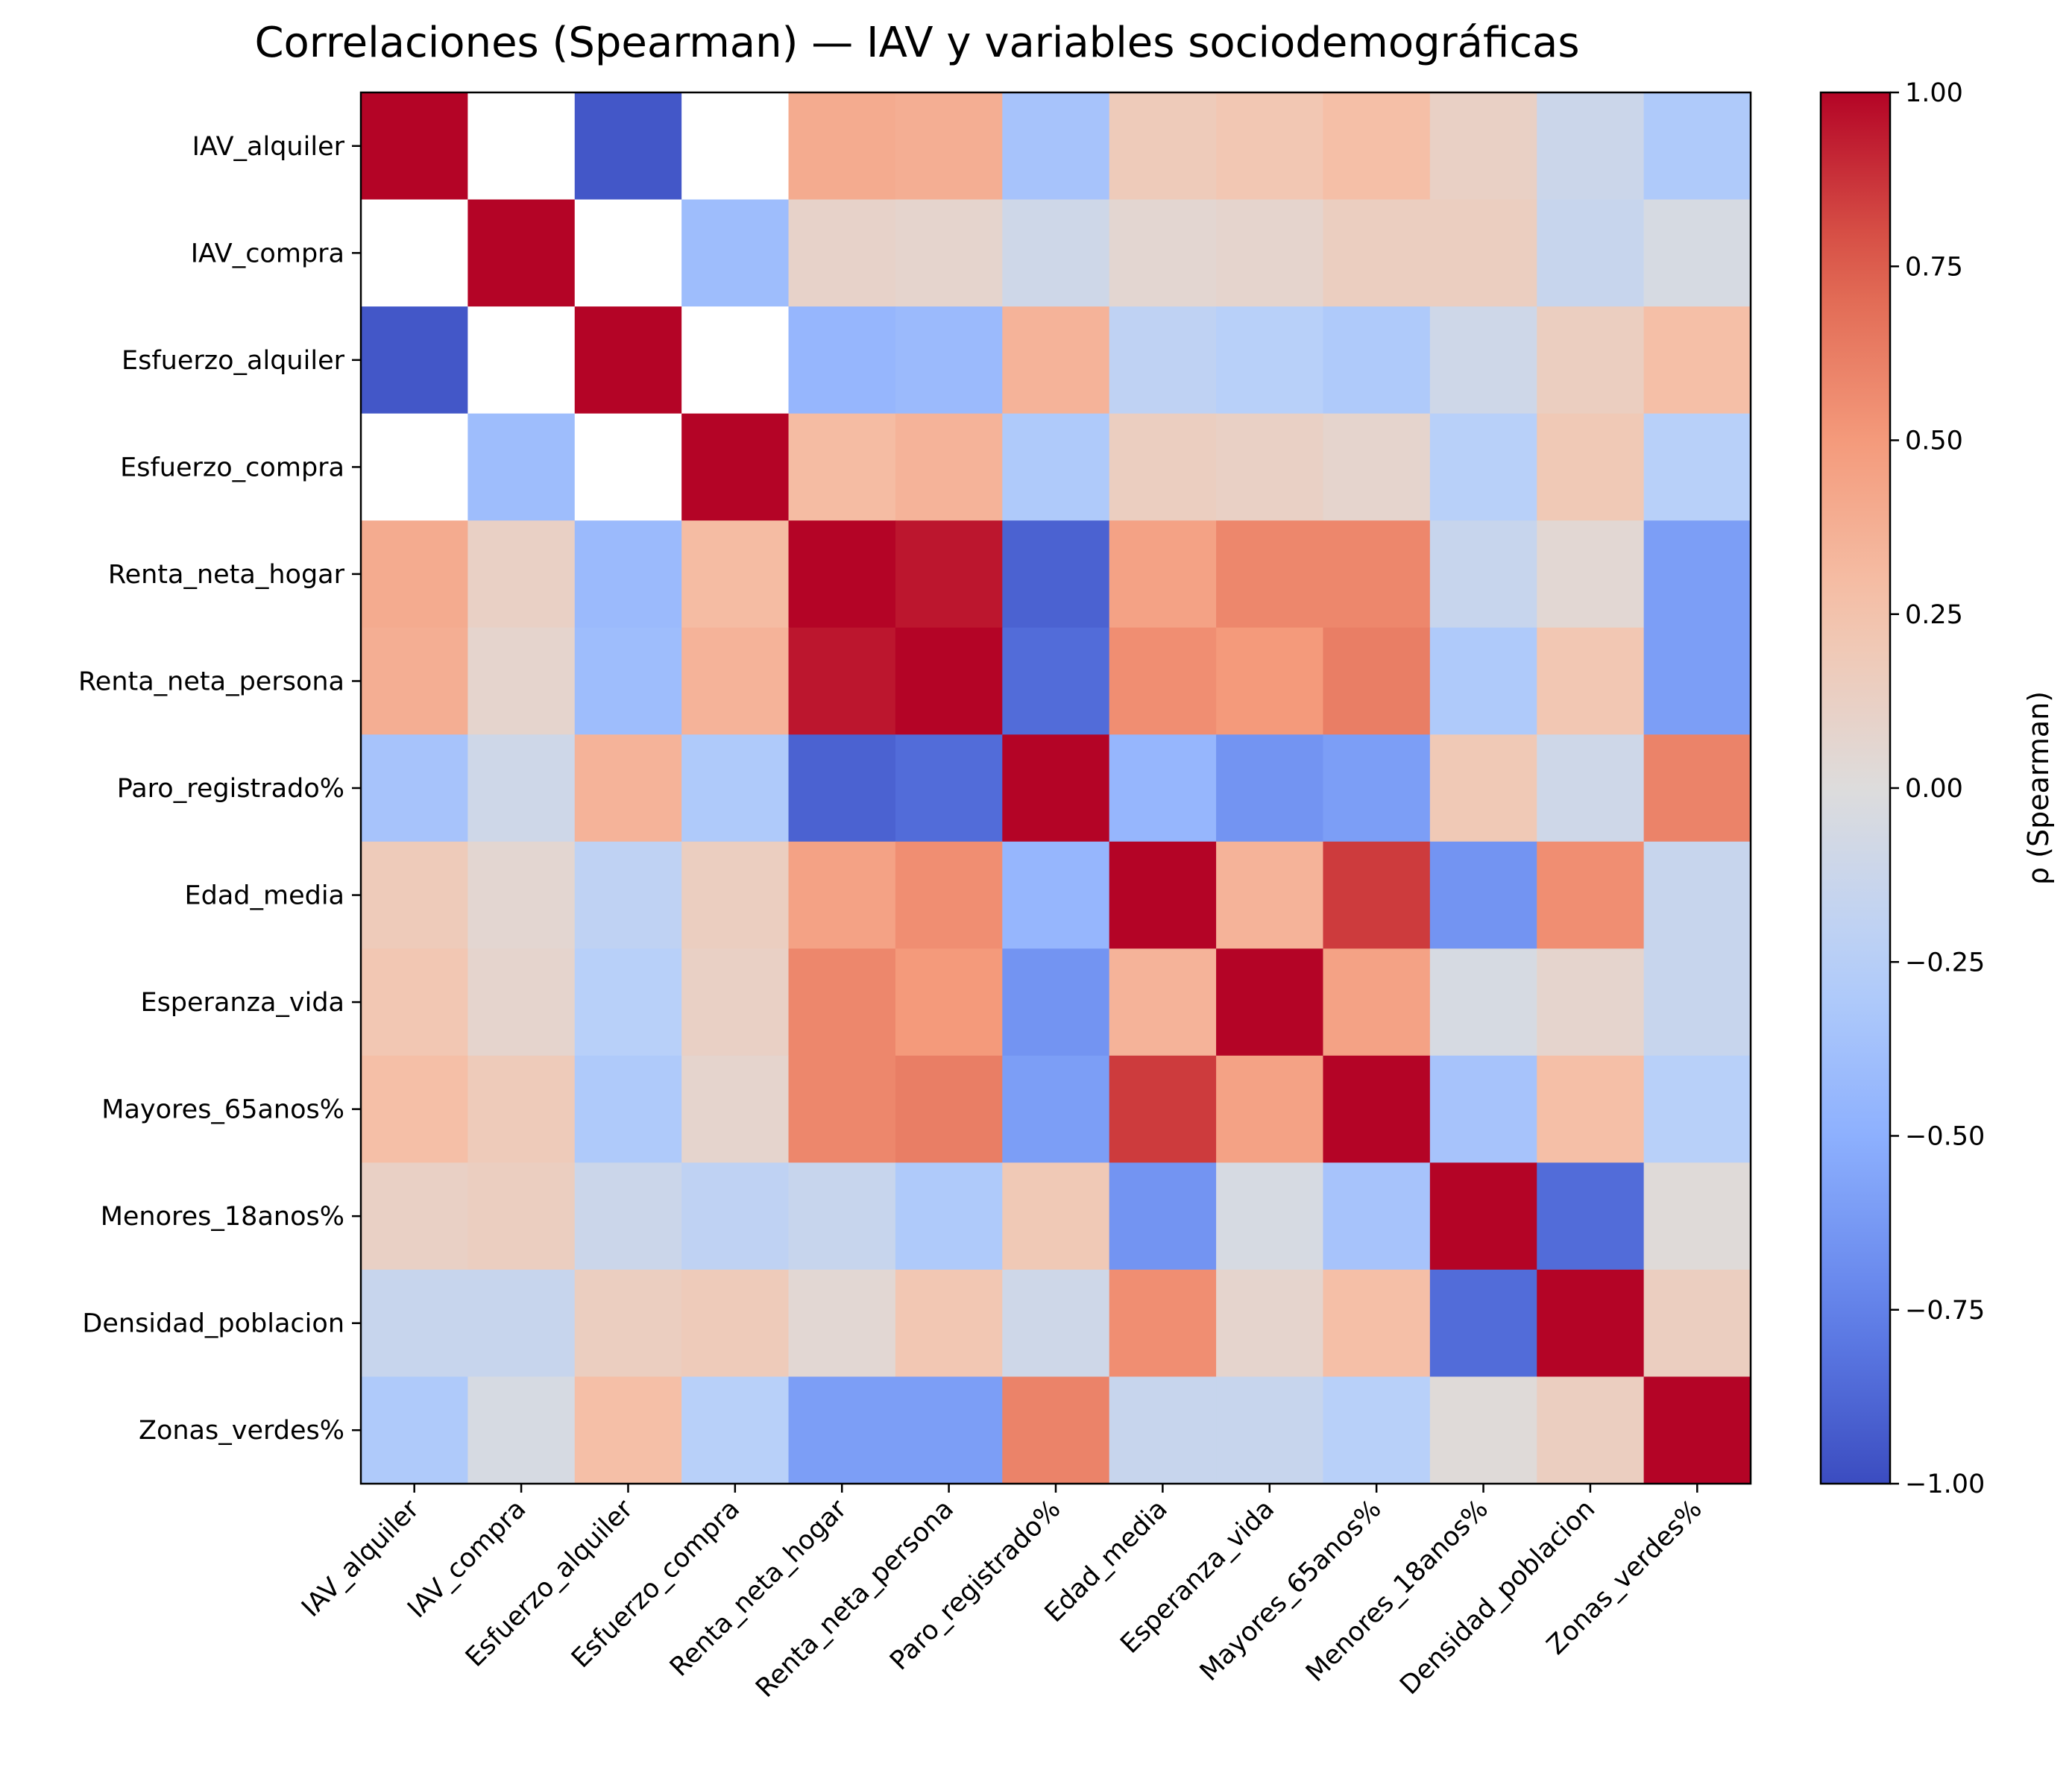  Describe the element at coordinates (1934, 615) in the screenshot. I see `colorbar-tick-label: 0.25` at that location.